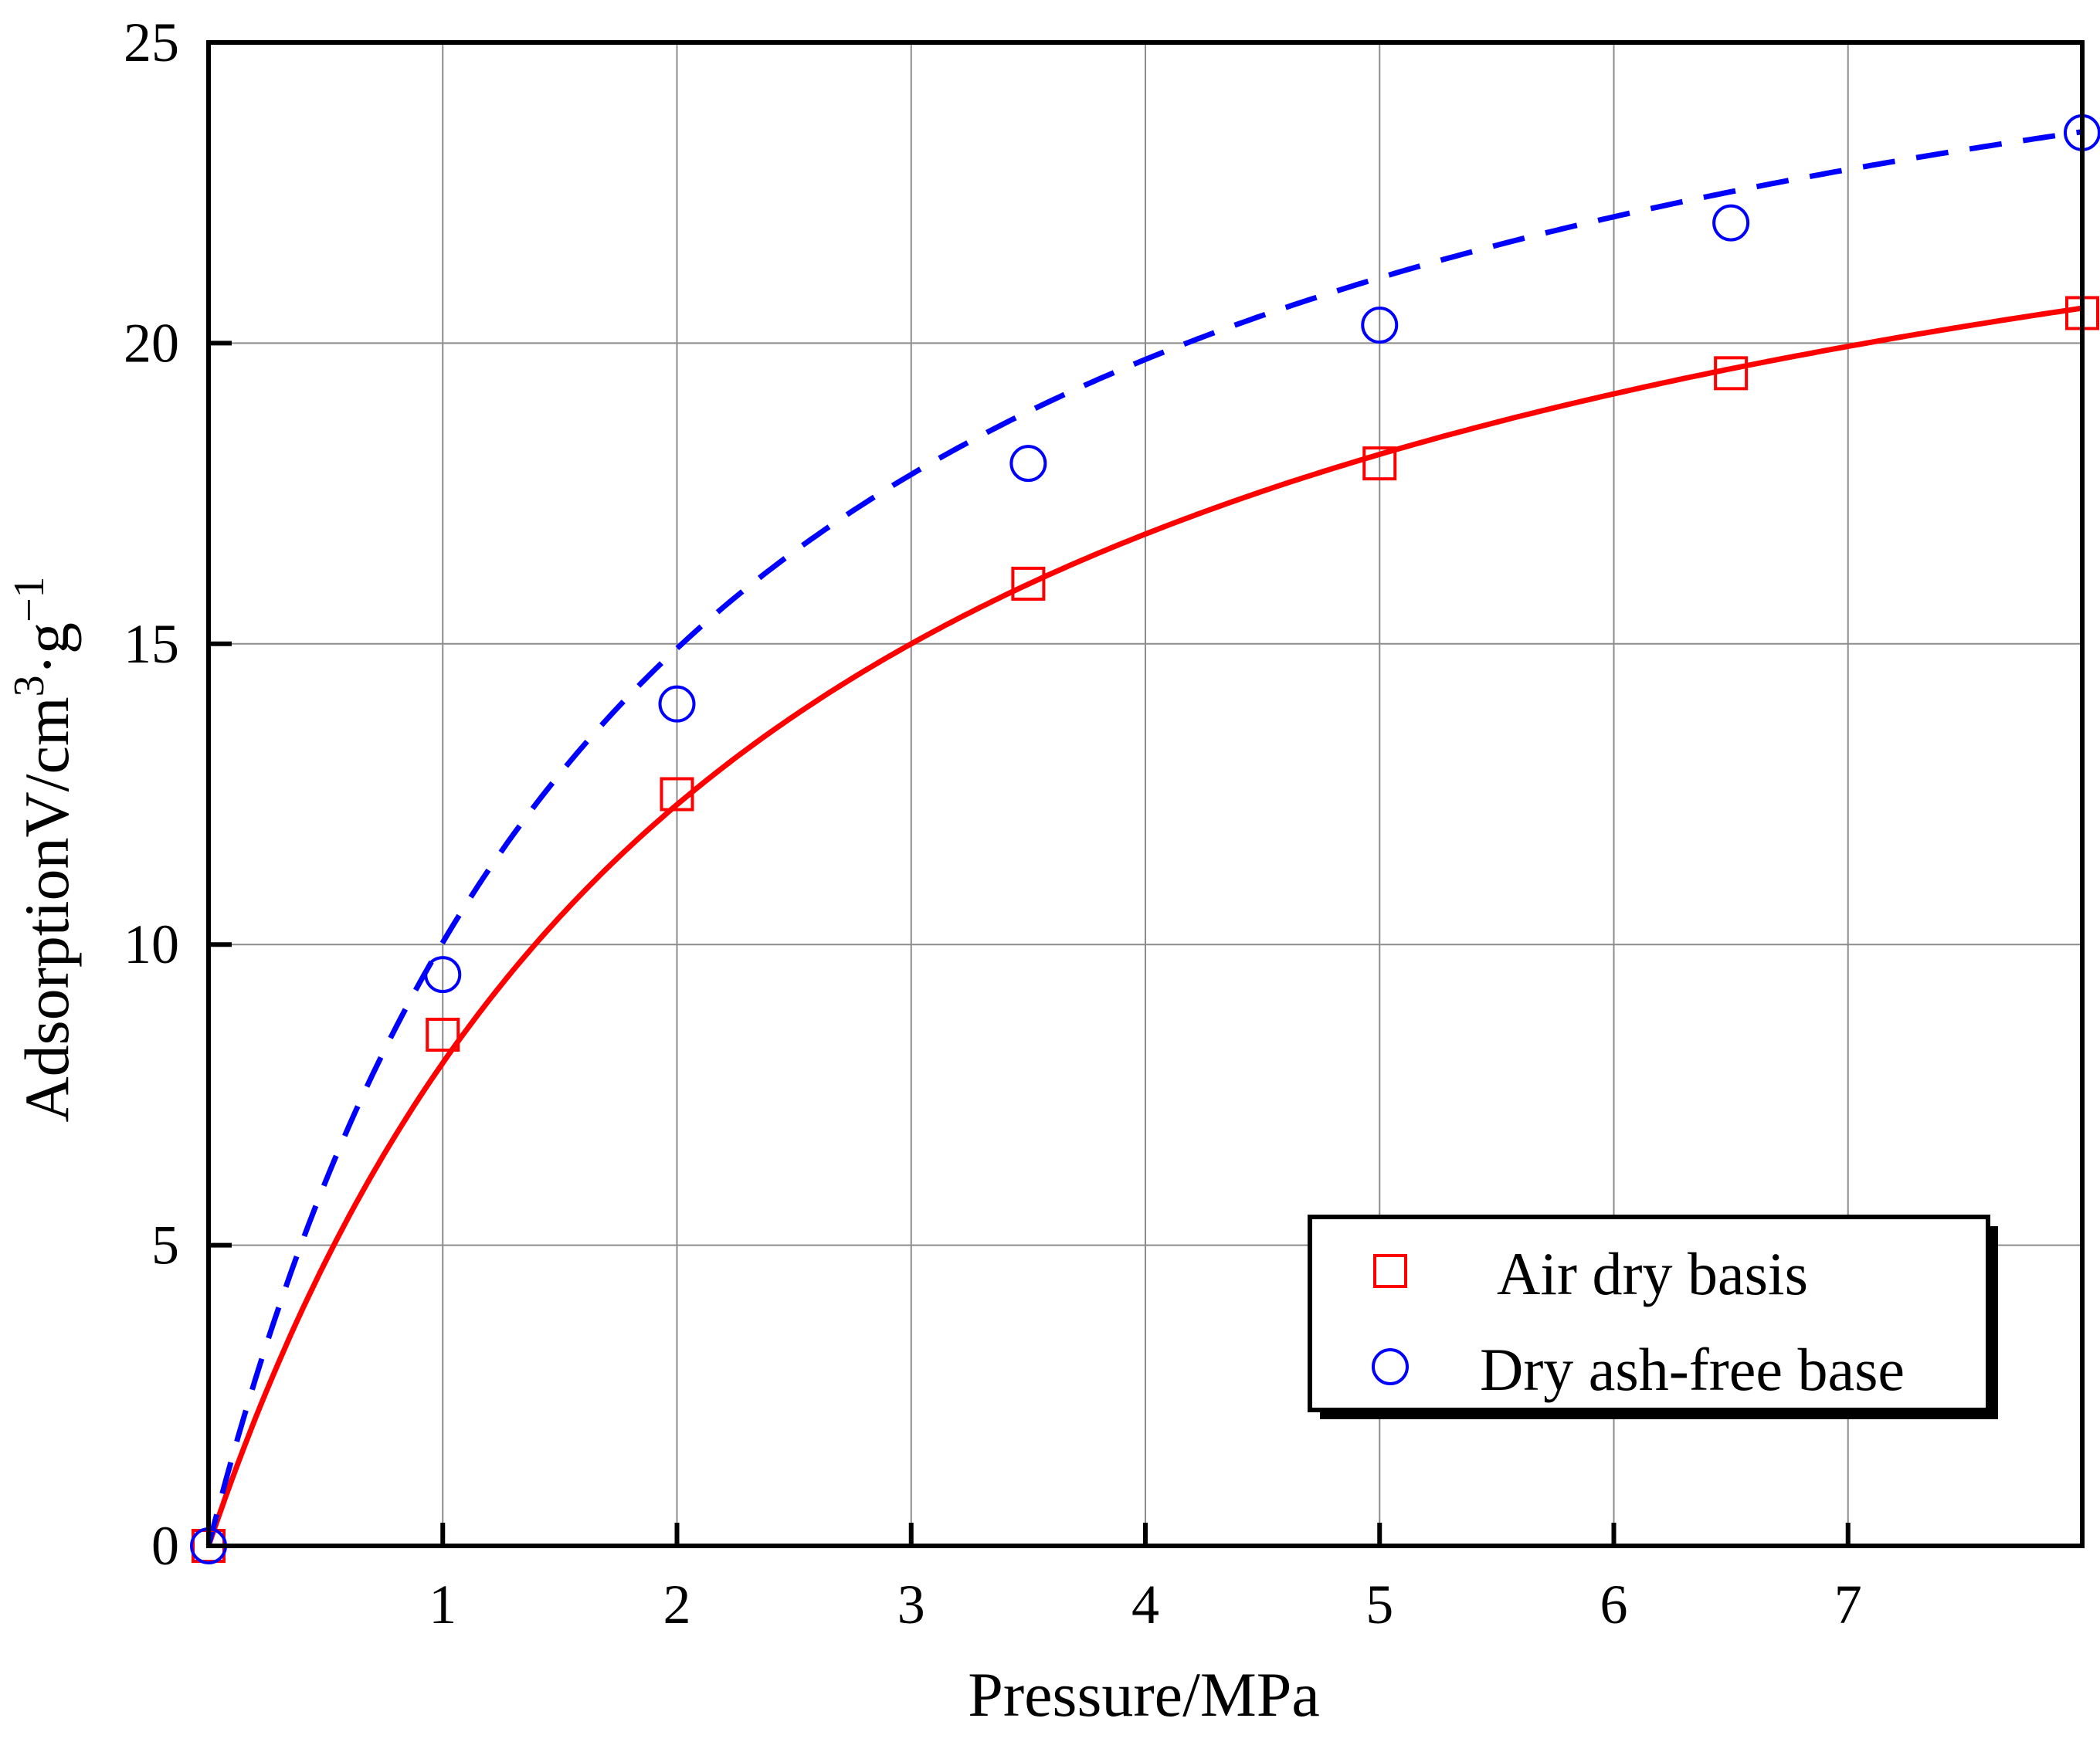 The width and height of the screenshot is (2100, 1742). What do you see at coordinates (1390, 1366) in the screenshot?
I see `legend-circle-marker` at bounding box center [1390, 1366].